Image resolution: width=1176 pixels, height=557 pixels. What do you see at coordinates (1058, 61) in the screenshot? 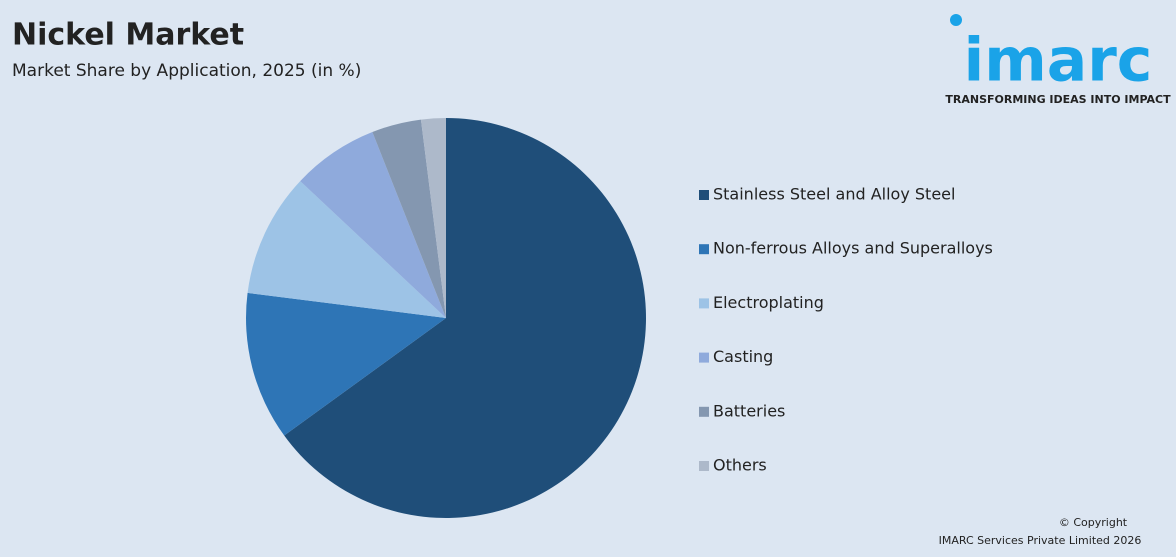
I see `logo-name: imarc` at bounding box center [1058, 61].